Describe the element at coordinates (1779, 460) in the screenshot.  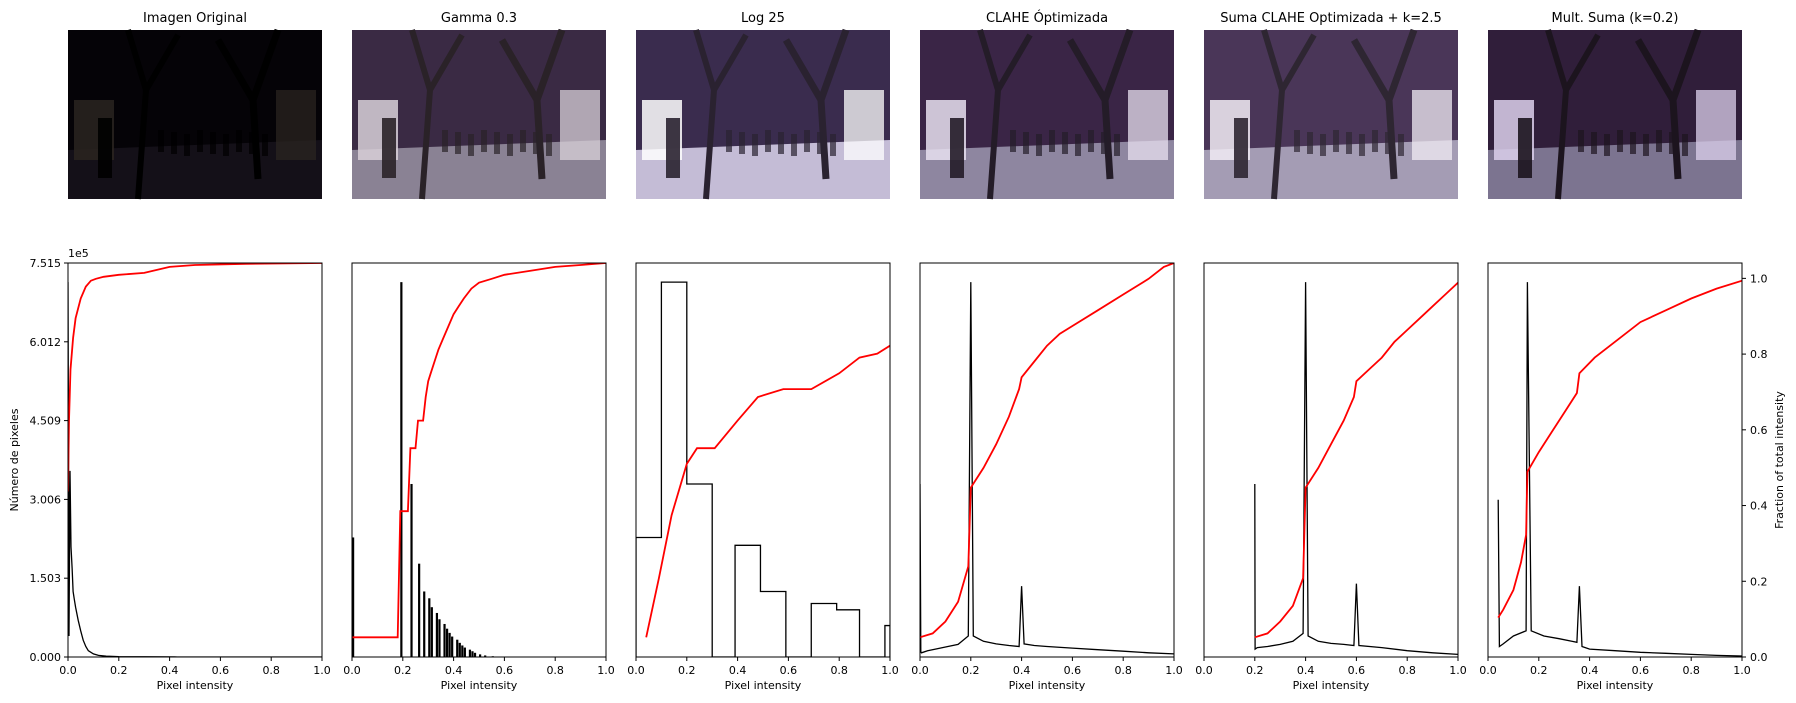
I see `right-y-axis-label: Fraction of total intensity` at that location.